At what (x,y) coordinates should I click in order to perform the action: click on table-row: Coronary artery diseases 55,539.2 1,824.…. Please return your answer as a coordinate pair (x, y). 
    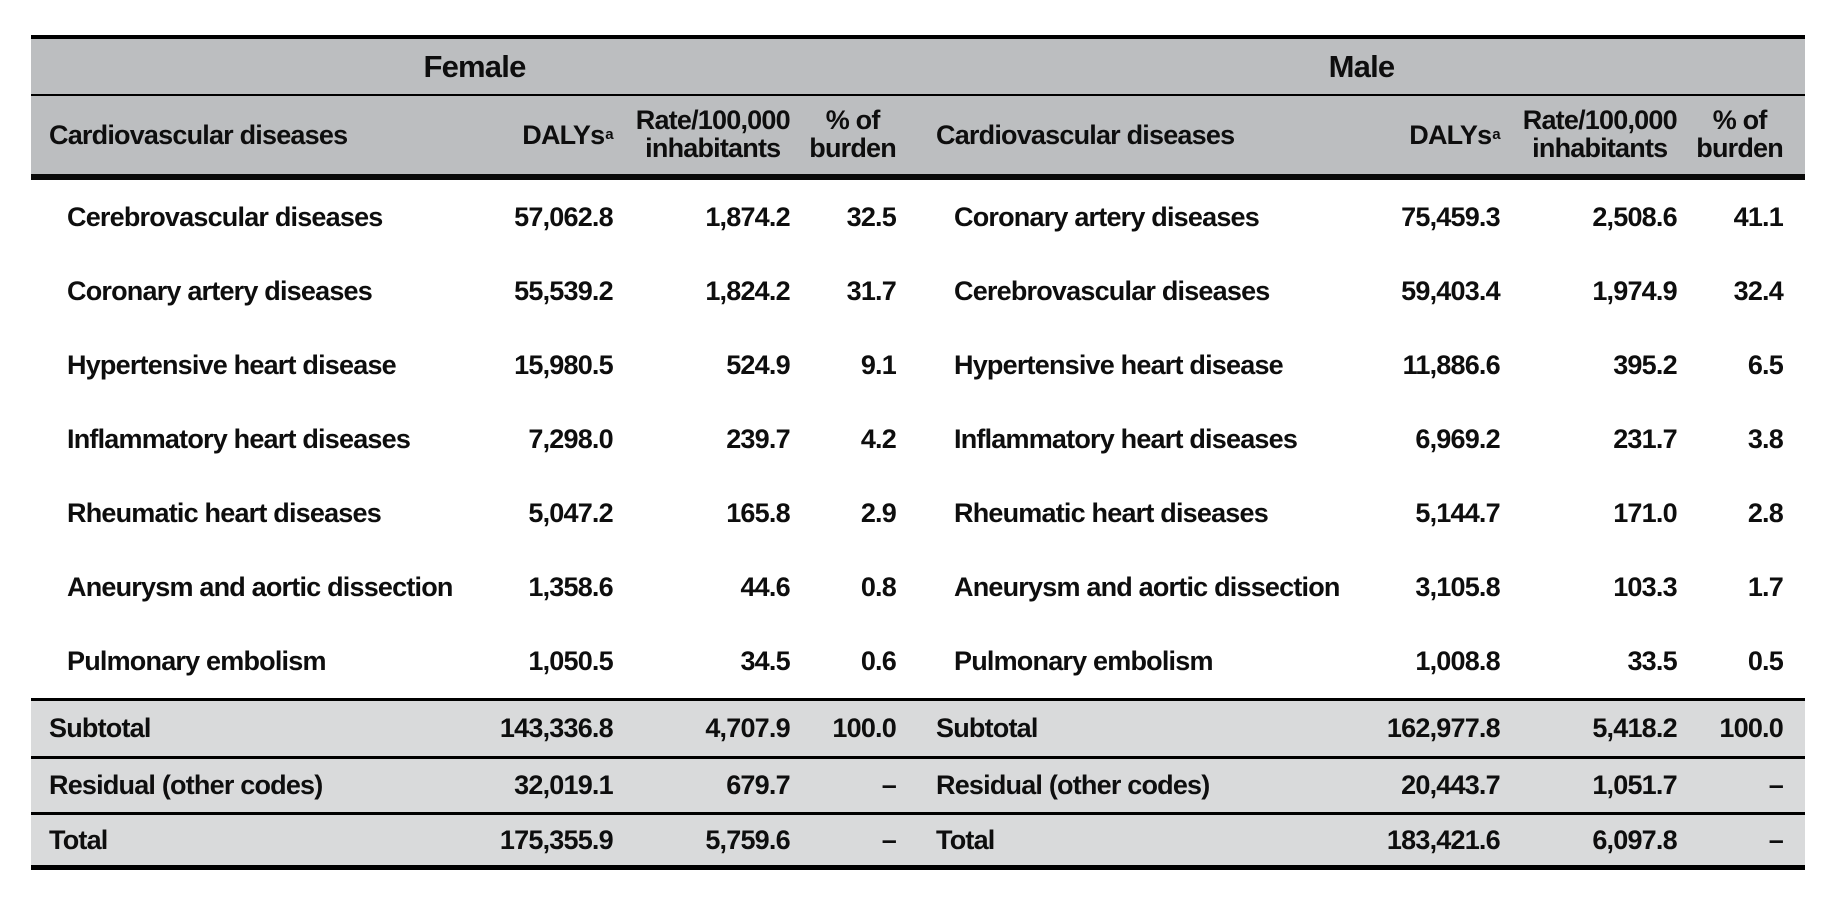
    Looking at the image, I should click on (918, 291).